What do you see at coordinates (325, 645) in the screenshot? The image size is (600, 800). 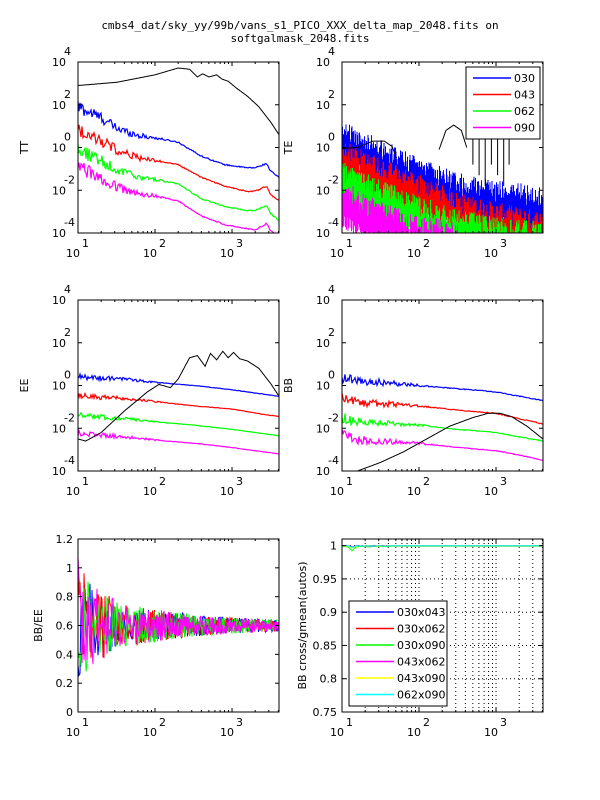 I see `y-tick-label: 0.85` at bounding box center [325, 645].